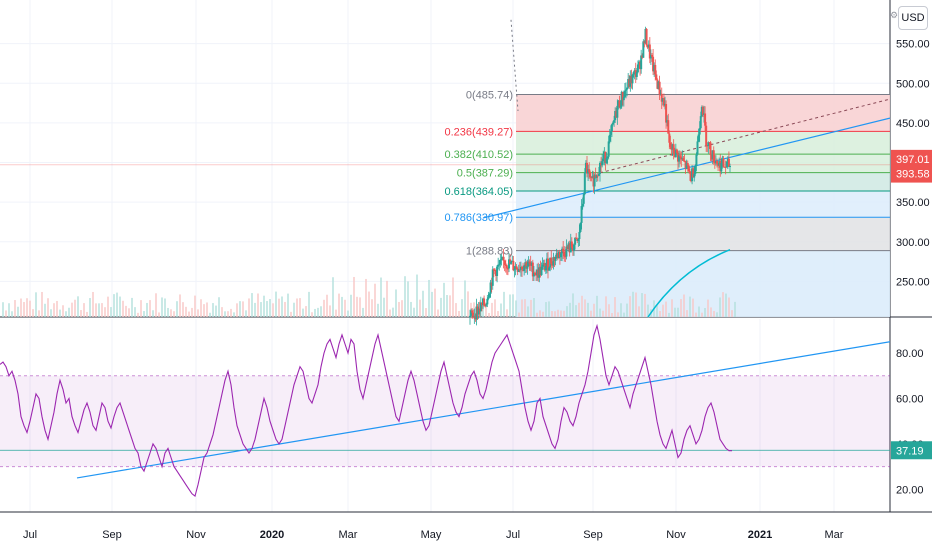 The height and width of the screenshot is (550, 932). What do you see at coordinates (703, 143) in the screenshot?
I see `fib-zone` at bounding box center [703, 143].